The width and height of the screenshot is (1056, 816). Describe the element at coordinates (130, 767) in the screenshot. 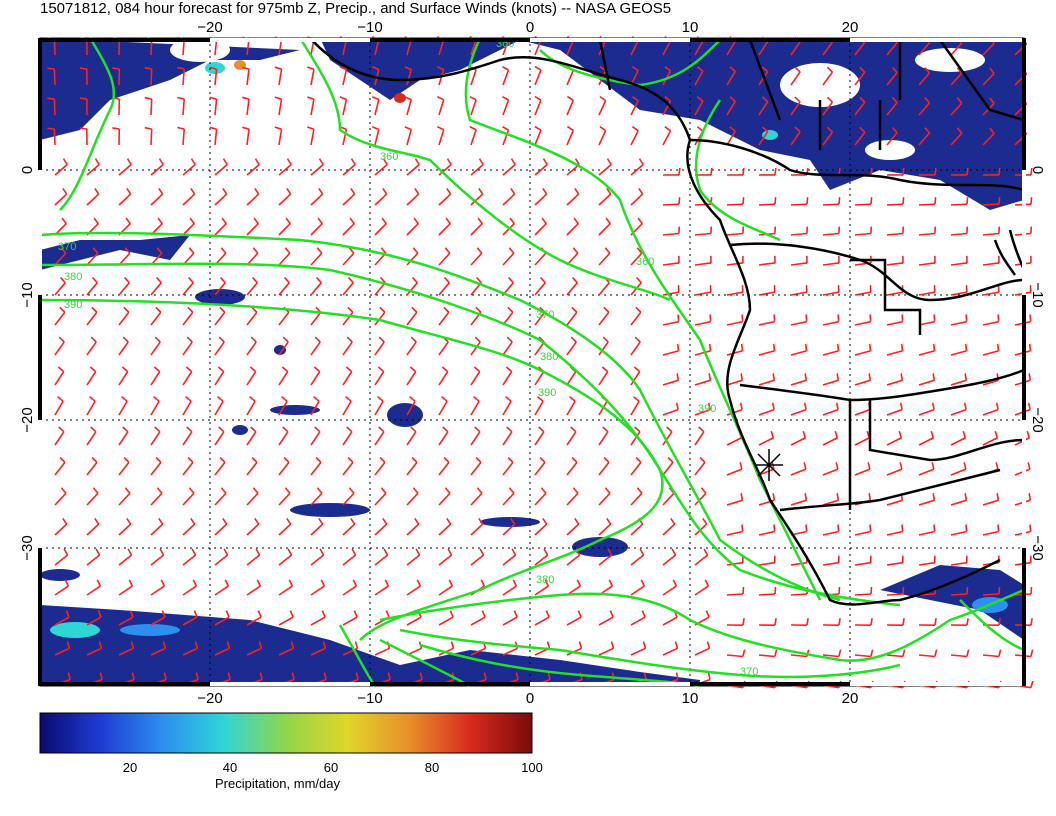

I see `svg-text: 20` at that location.